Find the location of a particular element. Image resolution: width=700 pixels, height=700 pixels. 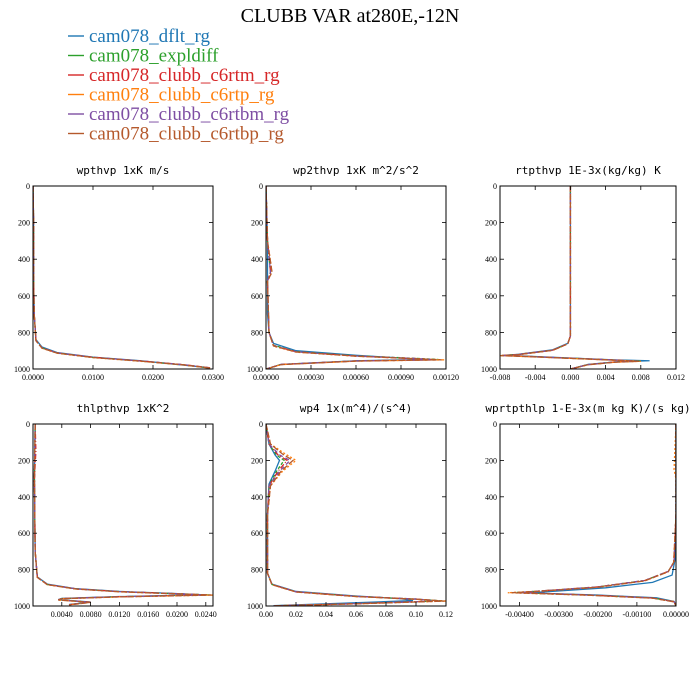

x-tick-label: -0.00400 is located at coordinates (519, 614).